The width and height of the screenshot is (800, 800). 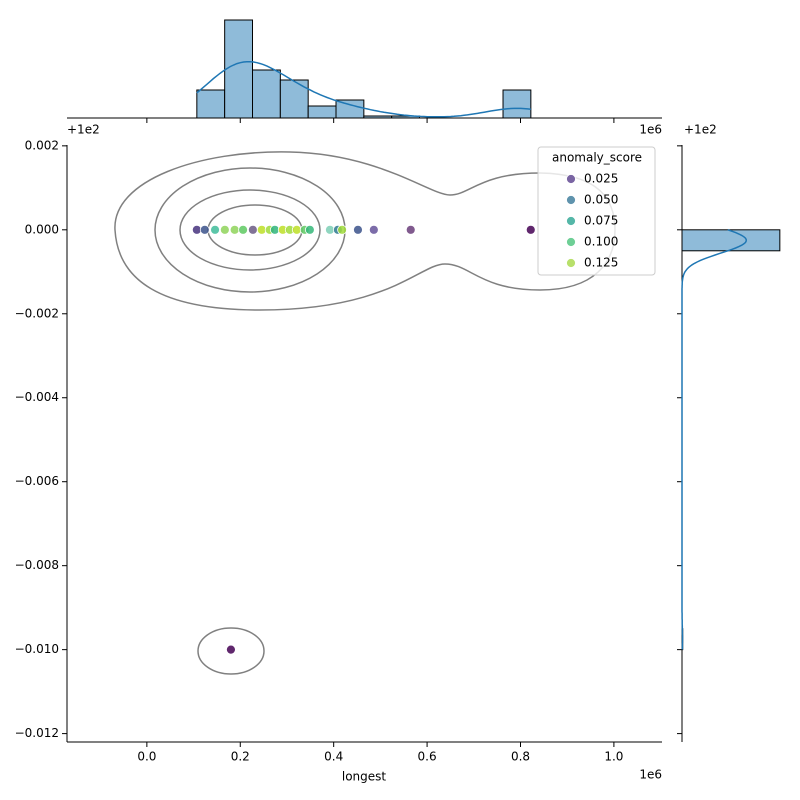 What do you see at coordinates (601, 221) in the screenshot?
I see `legend-label: 0.075` at bounding box center [601, 221].